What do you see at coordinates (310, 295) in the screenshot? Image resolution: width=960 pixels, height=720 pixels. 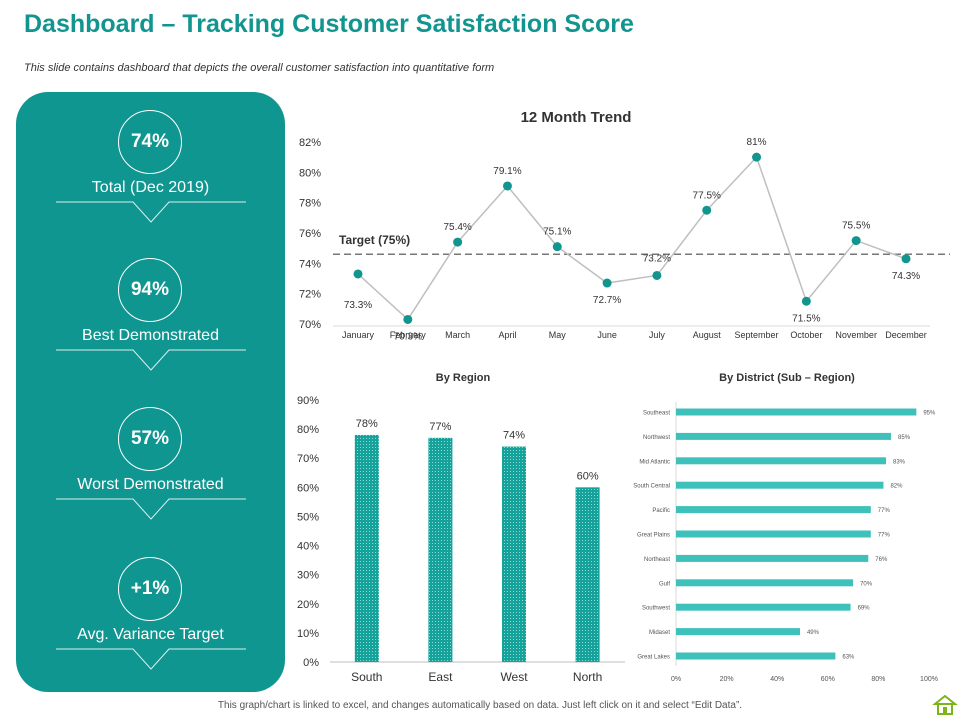 I see `trend-y-tick-label: 72%` at bounding box center [310, 295].